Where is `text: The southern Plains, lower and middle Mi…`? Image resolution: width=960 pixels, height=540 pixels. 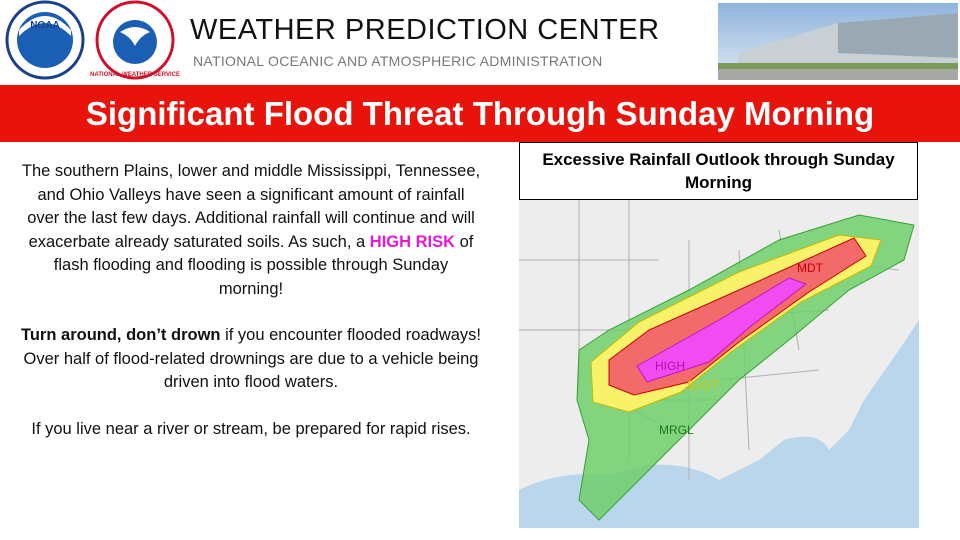 text: The southern Plains, lower and middle Mi… is located at coordinates (251, 206).